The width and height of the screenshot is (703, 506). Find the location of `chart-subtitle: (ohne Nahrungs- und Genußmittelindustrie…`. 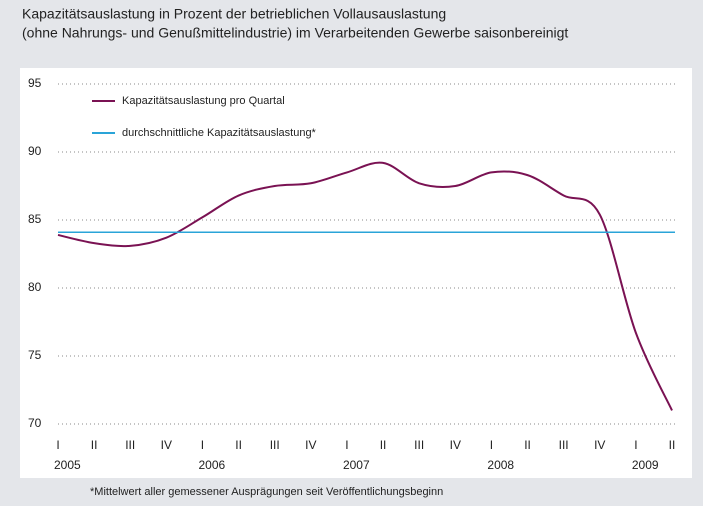

chart-subtitle: (ohne Nahrungs- und Genußmittelindustrie… is located at coordinates (295, 33).